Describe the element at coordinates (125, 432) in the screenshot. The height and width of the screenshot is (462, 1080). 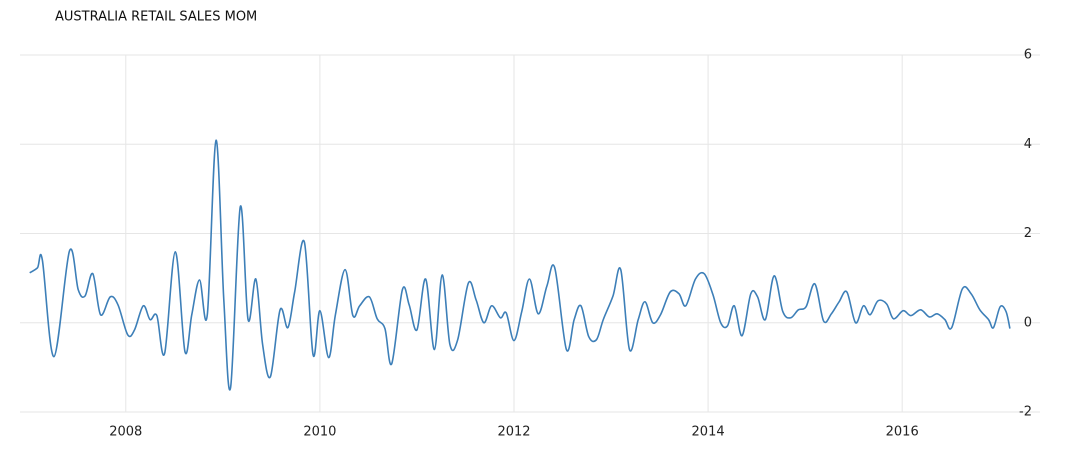
I see `x-tick-label: 2008` at that location.